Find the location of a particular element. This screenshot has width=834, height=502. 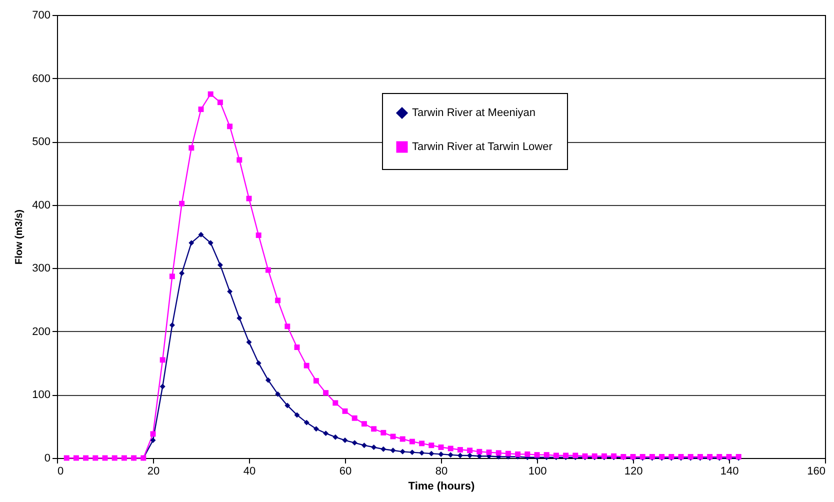

x-tick-label: 0 is located at coordinates (61, 472).